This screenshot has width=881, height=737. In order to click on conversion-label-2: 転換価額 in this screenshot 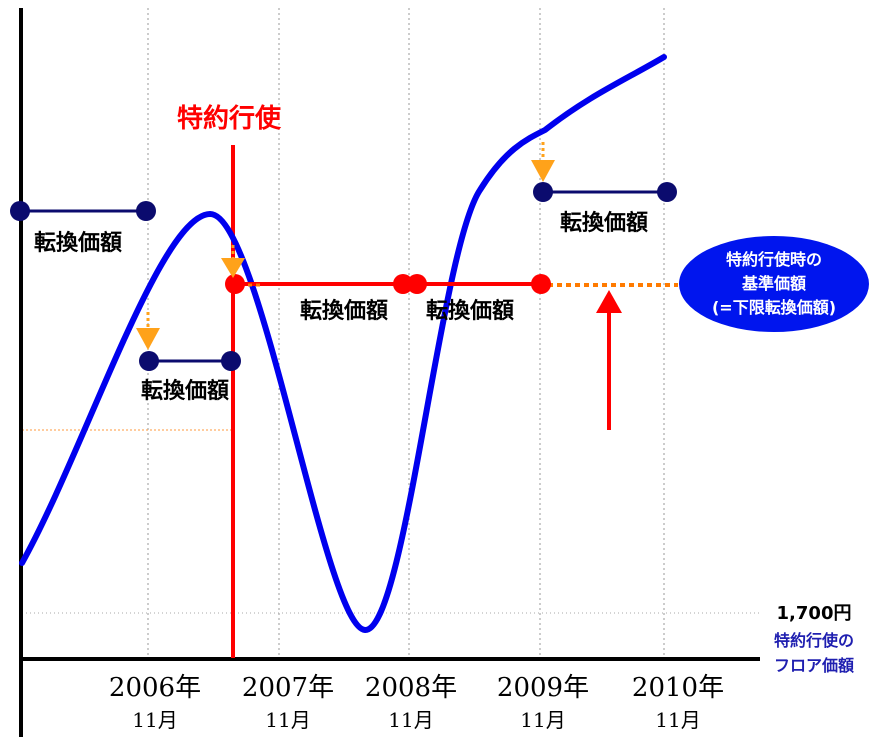, I will do `click(185, 391)`.